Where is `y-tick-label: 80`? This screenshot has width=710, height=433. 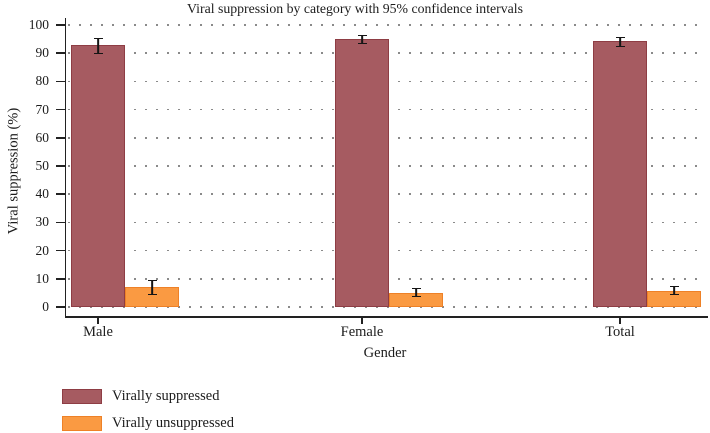
y-tick-label: 80 is located at coordinates (42, 81).